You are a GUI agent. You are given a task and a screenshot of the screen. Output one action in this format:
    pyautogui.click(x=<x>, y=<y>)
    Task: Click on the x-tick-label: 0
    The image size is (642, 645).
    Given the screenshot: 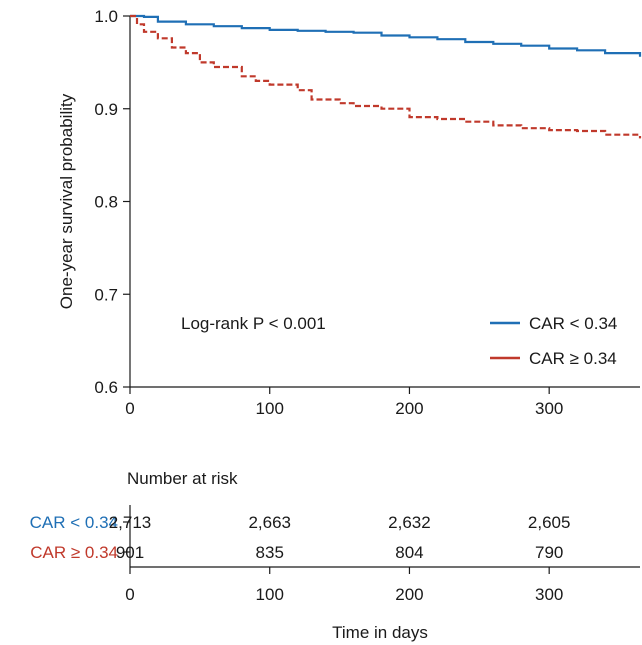 What is the action you would take?
    pyautogui.click(x=129, y=408)
    